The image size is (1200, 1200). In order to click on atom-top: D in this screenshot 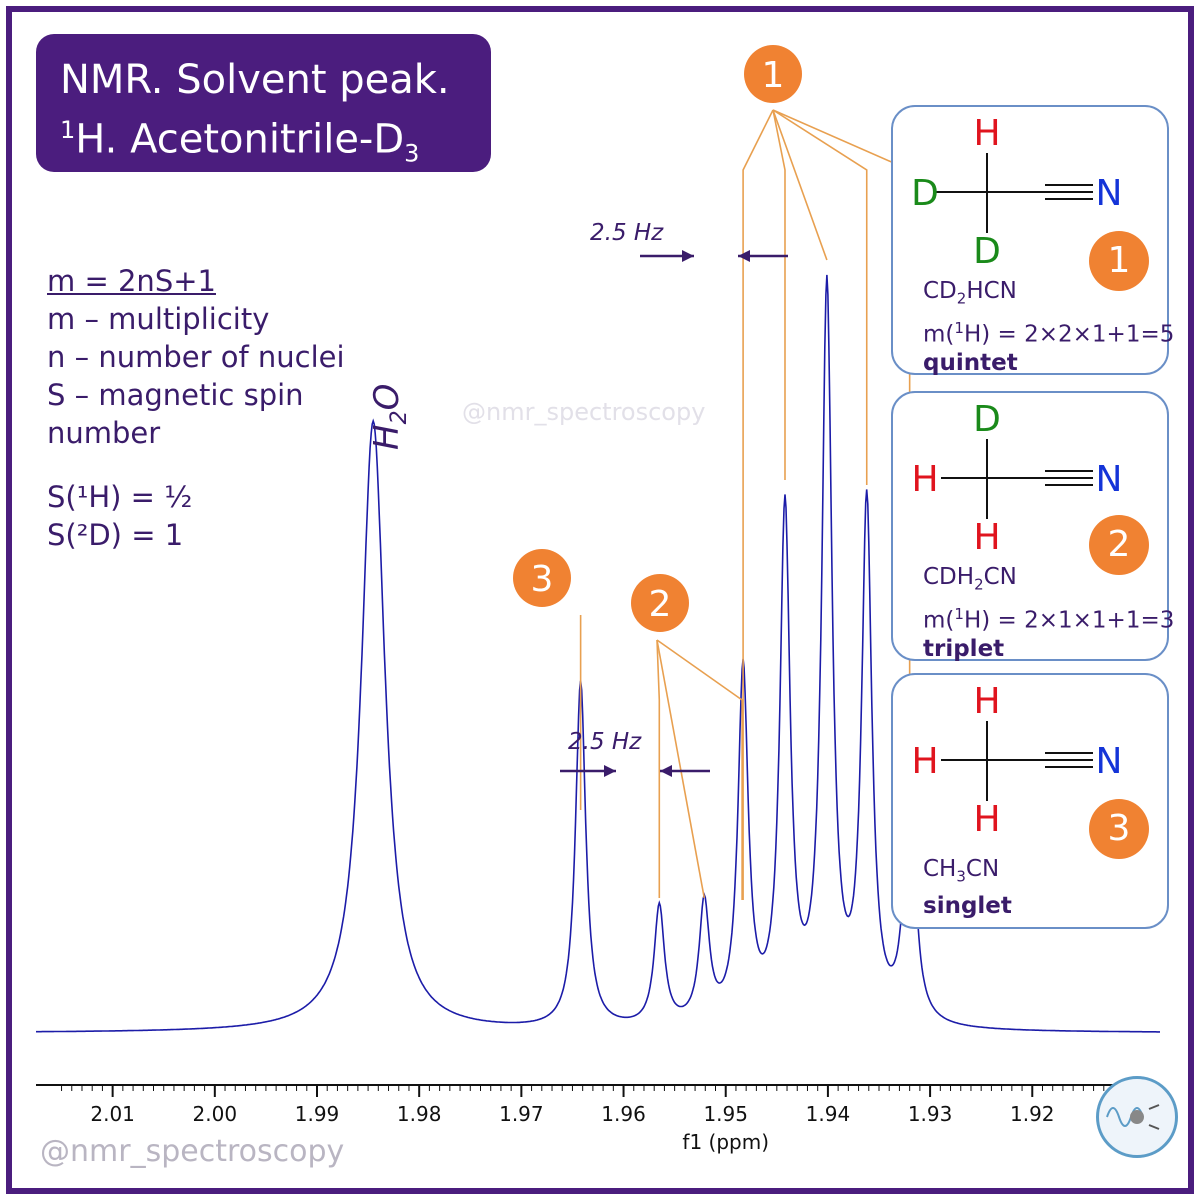, I will do `click(987, 419)`.